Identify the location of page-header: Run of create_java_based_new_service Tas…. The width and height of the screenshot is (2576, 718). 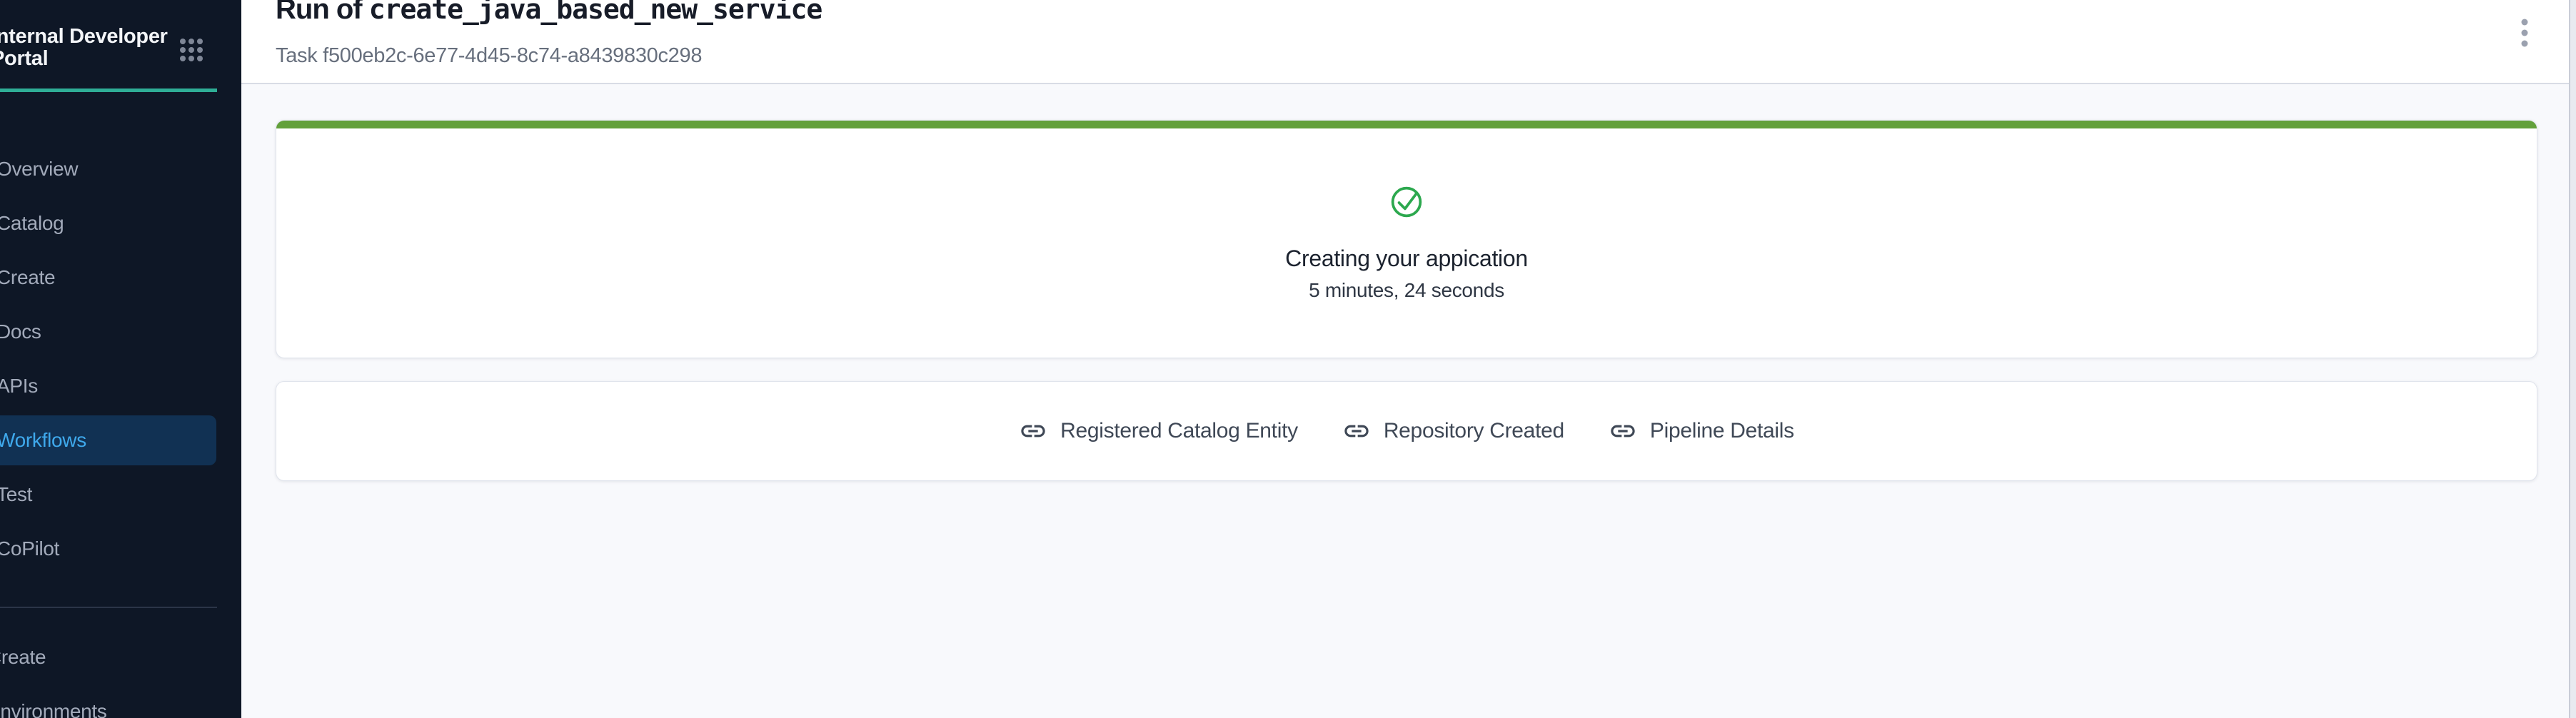
(1406, 42).